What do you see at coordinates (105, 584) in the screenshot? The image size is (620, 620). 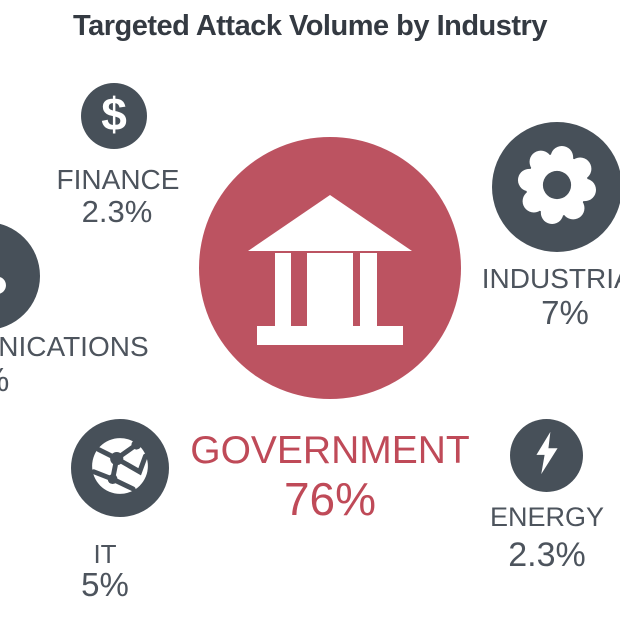 I see `it-value: 5%` at bounding box center [105, 584].